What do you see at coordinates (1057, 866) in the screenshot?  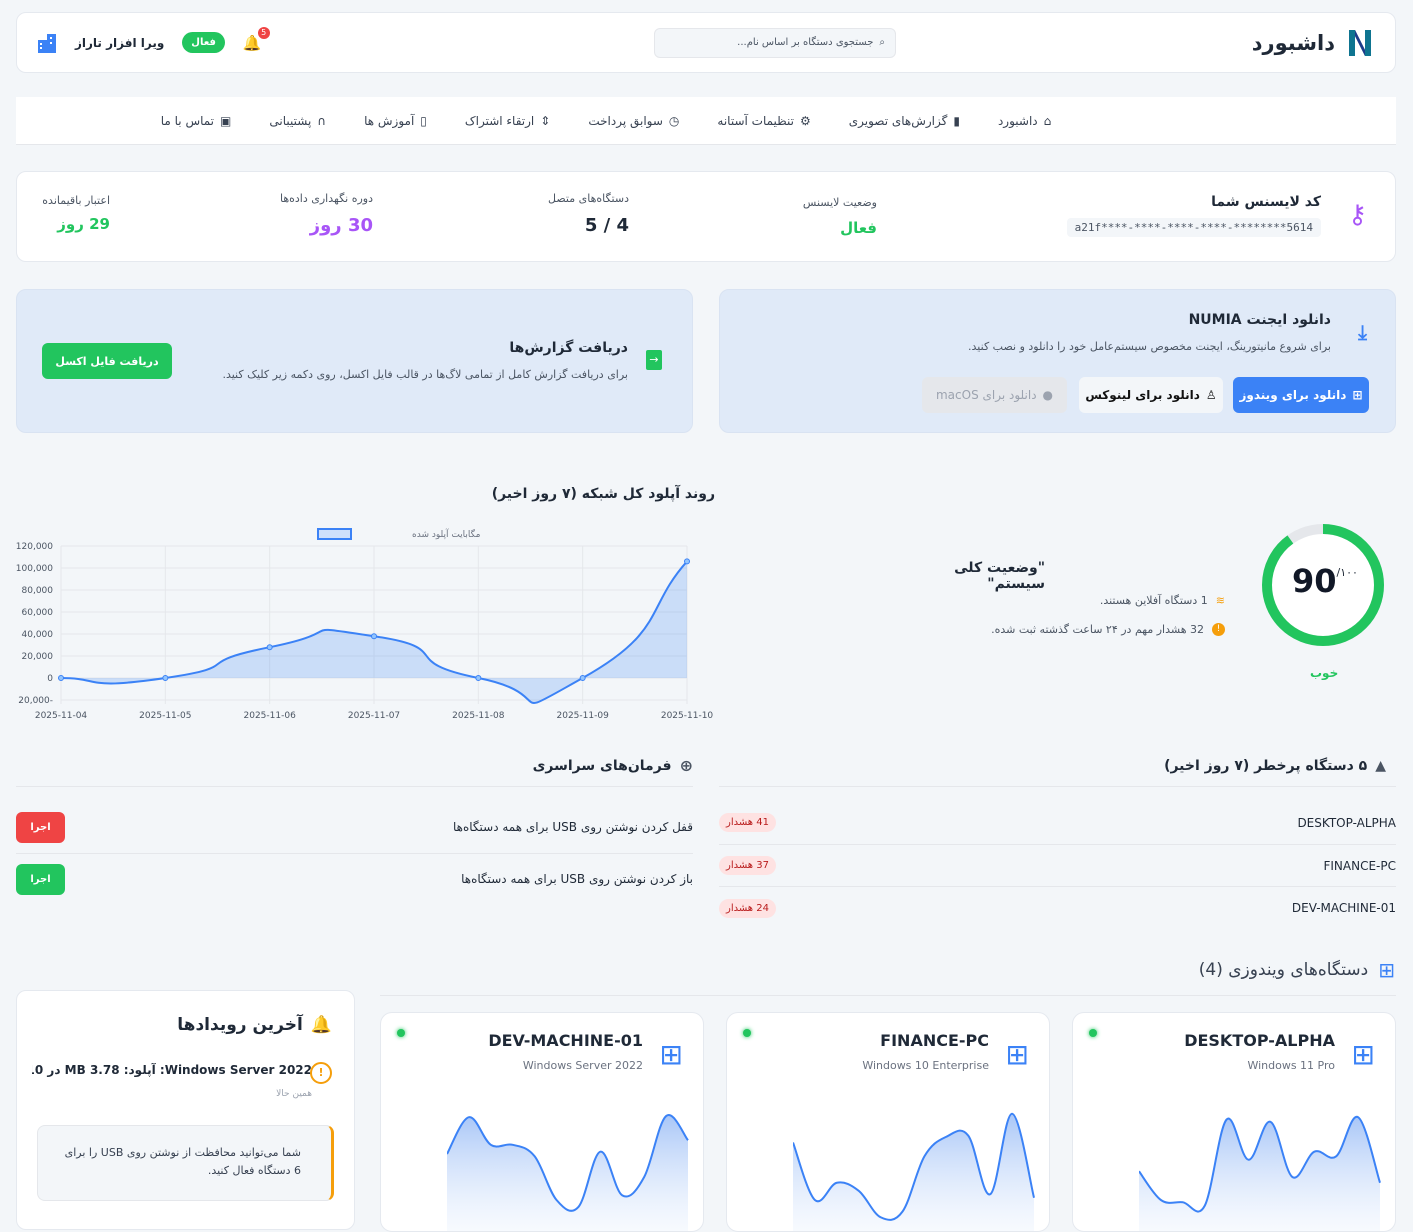 I see `risk-row: FINANCE-PC 37 هشدار` at bounding box center [1057, 866].